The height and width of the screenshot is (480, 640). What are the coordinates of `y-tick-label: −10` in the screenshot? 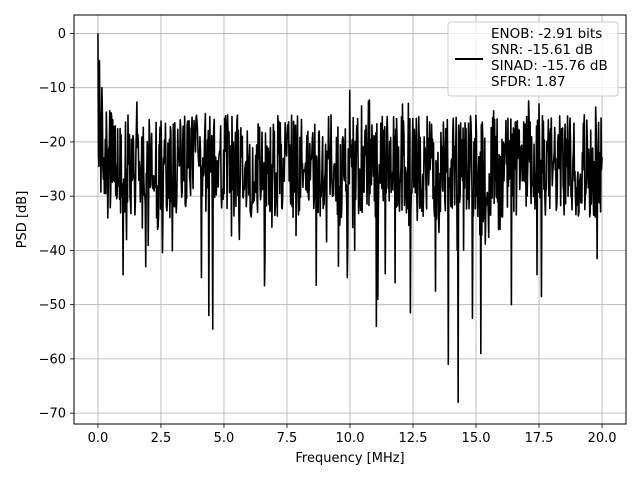 It's located at (52, 88).